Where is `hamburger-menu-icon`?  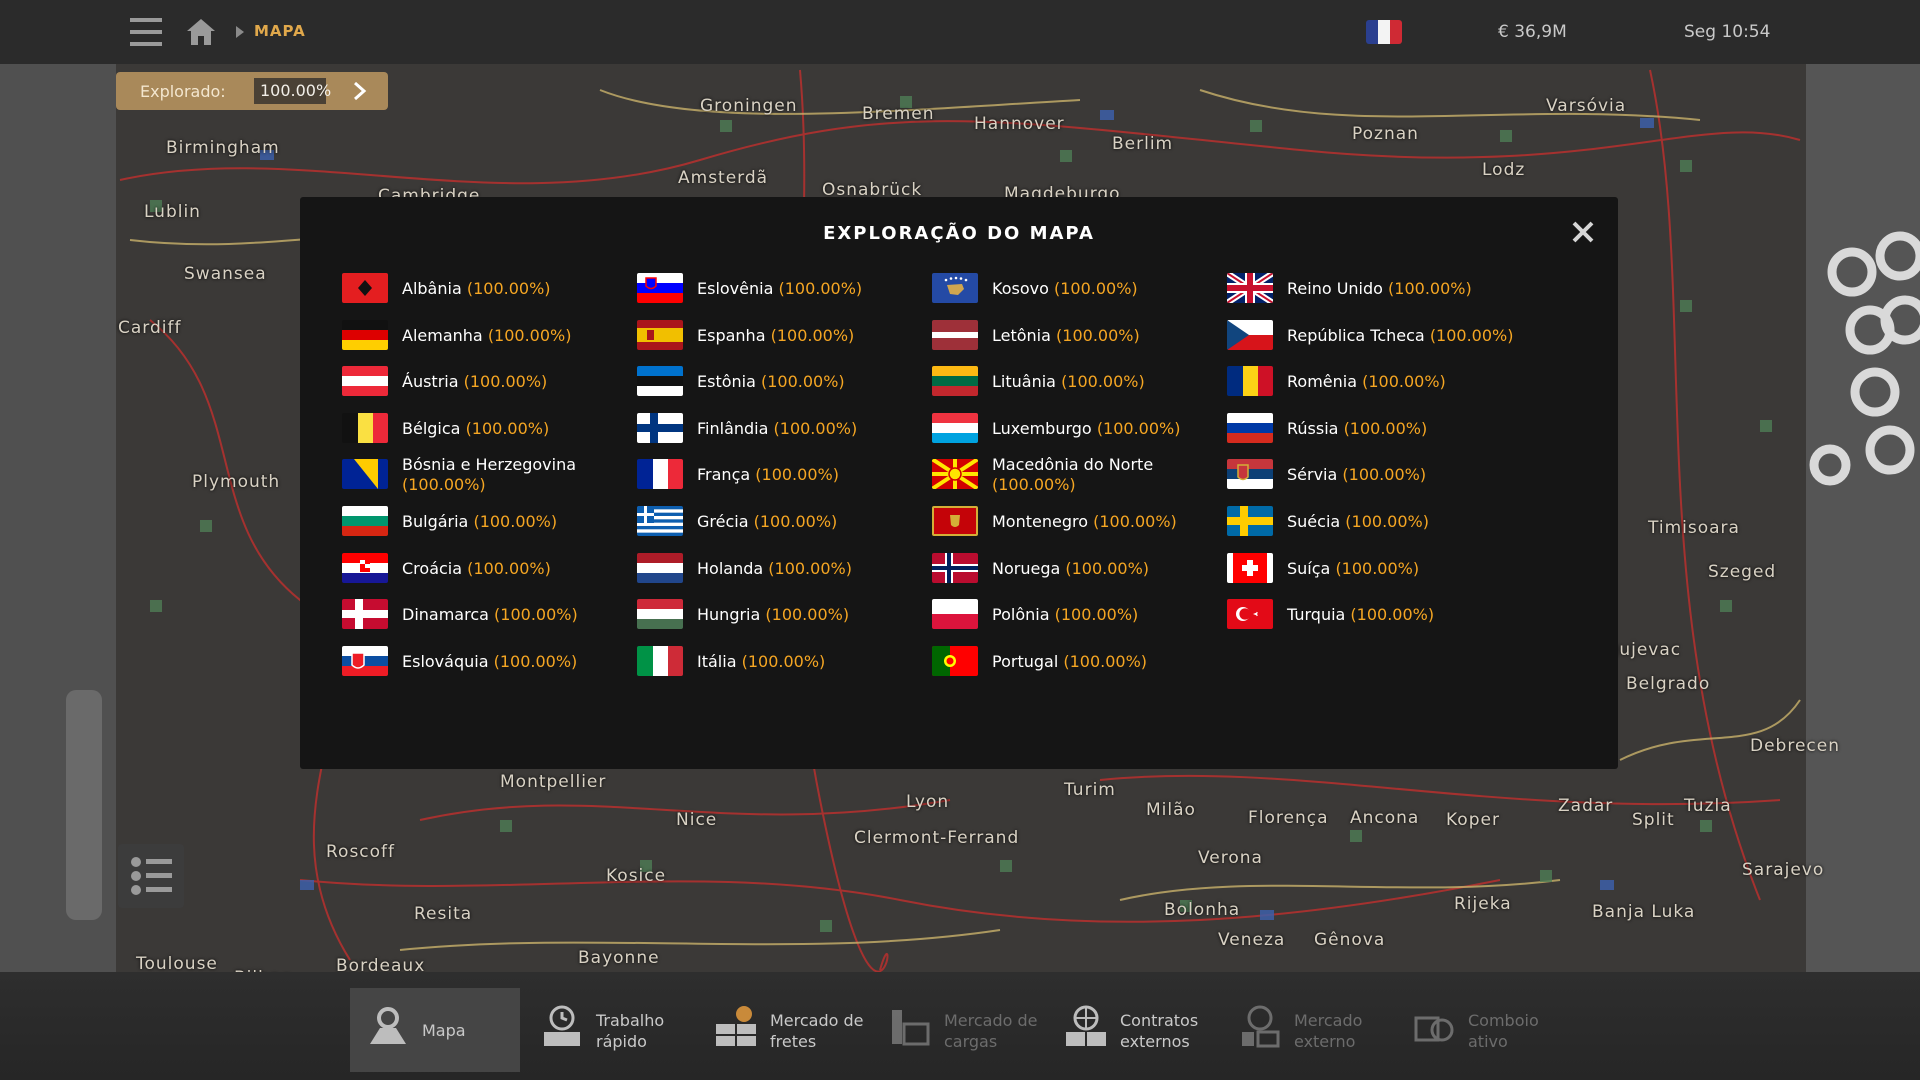 hamburger-menu-icon is located at coordinates (146, 32).